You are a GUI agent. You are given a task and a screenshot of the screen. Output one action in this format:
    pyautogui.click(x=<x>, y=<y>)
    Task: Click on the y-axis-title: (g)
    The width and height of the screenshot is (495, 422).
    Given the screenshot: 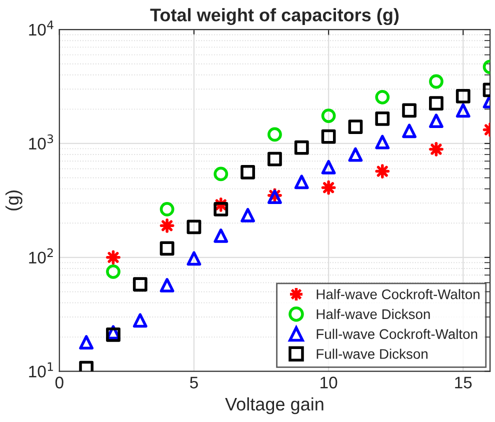 What is the action you would take?
    pyautogui.click(x=13, y=200)
    